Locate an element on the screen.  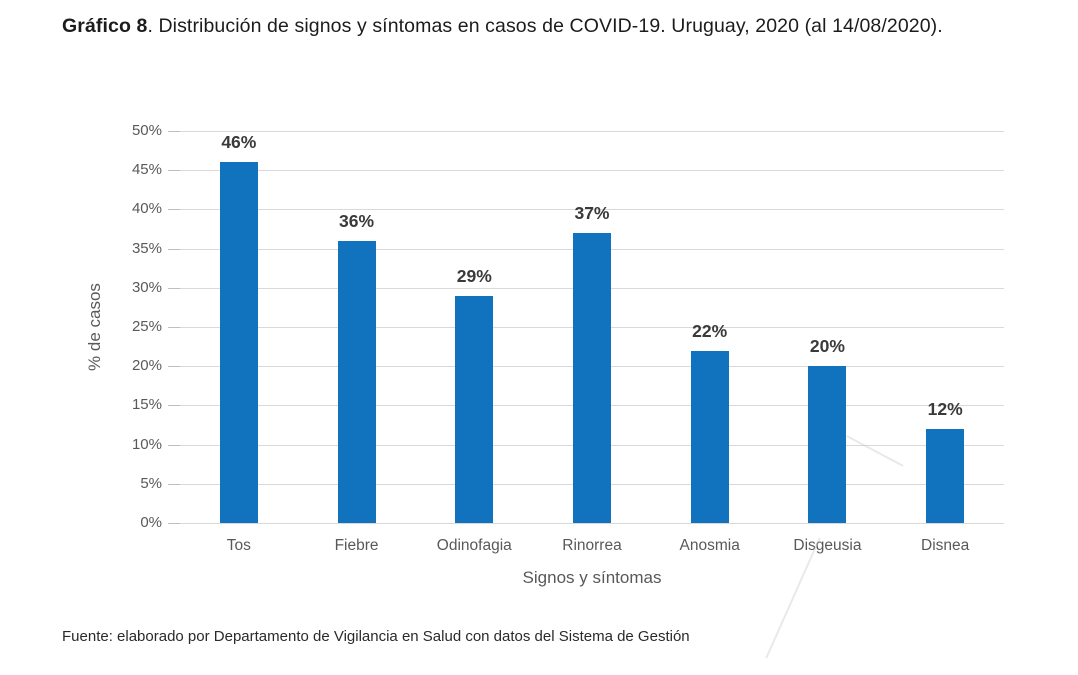
bar-rinorrea is located at coordinates (591, 377).